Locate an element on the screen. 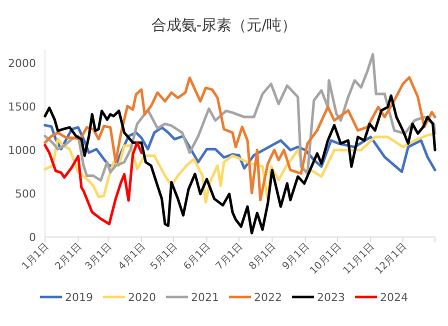 The image size is (448, 326). y-tick-label: 500 is located at coordinates (25, 193).